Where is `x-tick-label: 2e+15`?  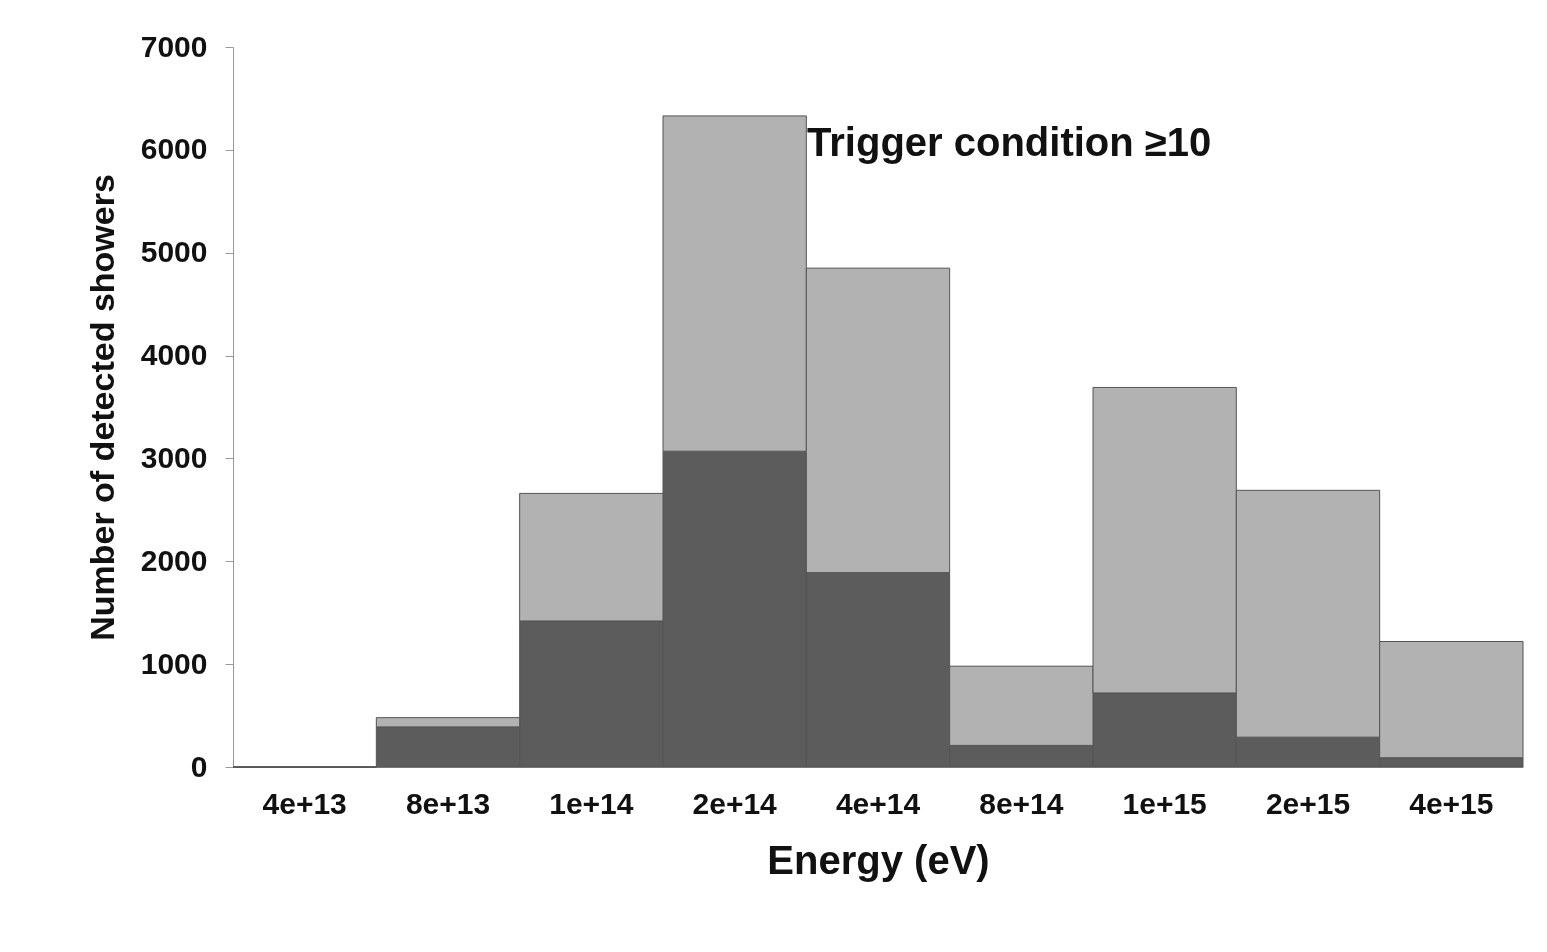 x-tick-label: 2e+15 is located at coordinates (1308, 803).